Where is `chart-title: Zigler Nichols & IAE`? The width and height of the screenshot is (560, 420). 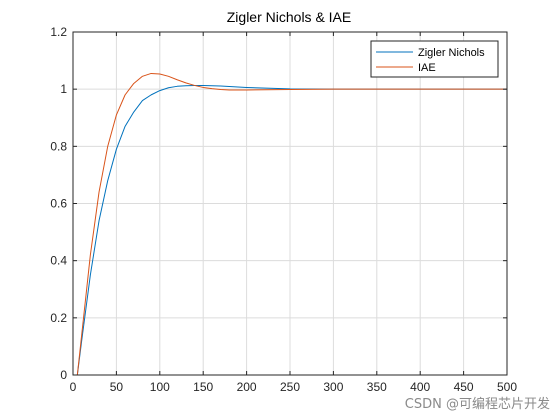
chart-title: Zigler Nichols & IAE is located at coordinates (289, 17).